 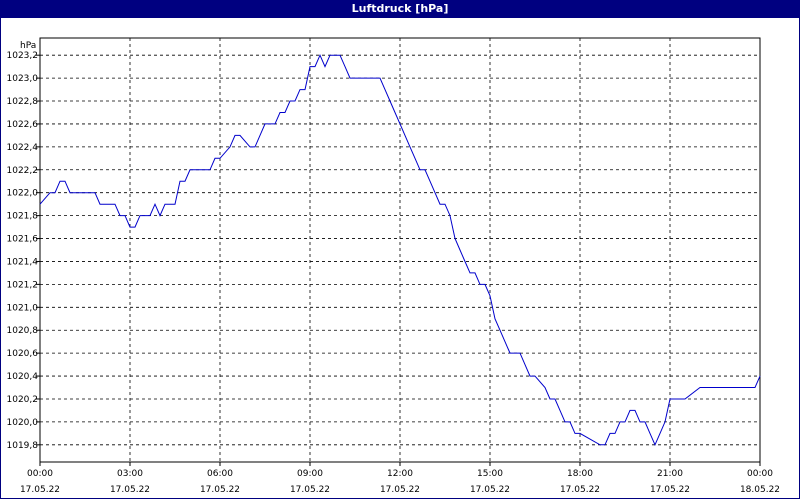 I want to click on x-tick-time: 15:00, so click(x=490, y=474).